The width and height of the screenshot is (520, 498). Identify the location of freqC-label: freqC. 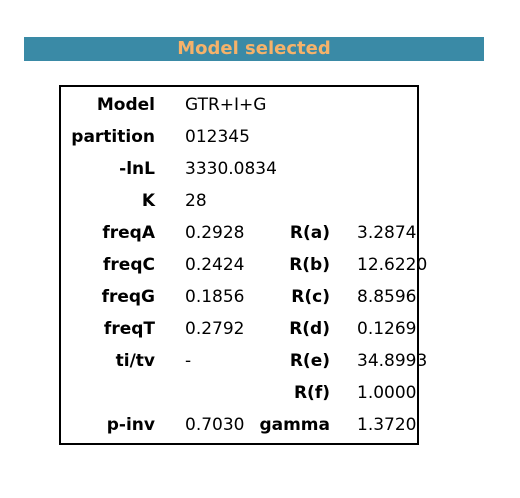
(129, 265).